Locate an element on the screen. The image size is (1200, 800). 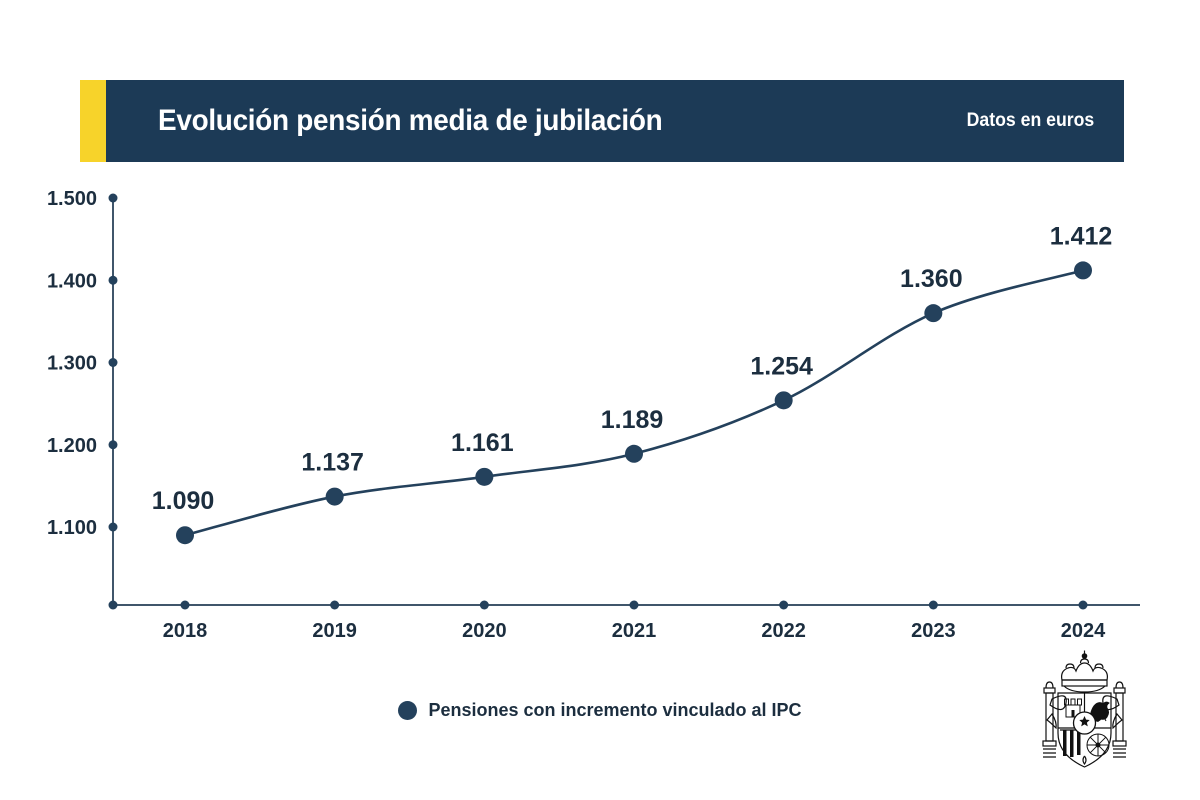
y-axis-tick-label: 1.100 is located at coordinates (72, 528).